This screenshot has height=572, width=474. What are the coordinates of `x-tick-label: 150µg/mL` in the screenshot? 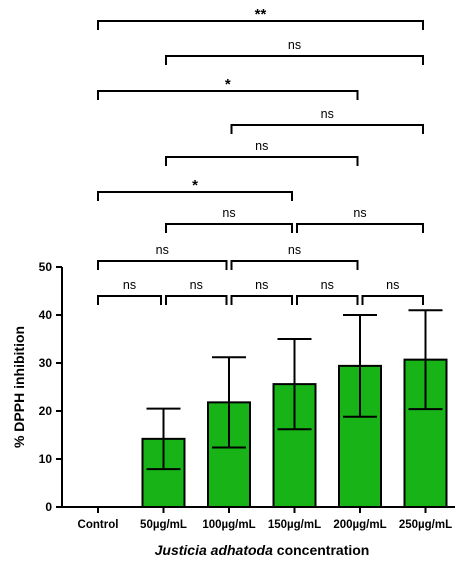 It's located at (294, 525).